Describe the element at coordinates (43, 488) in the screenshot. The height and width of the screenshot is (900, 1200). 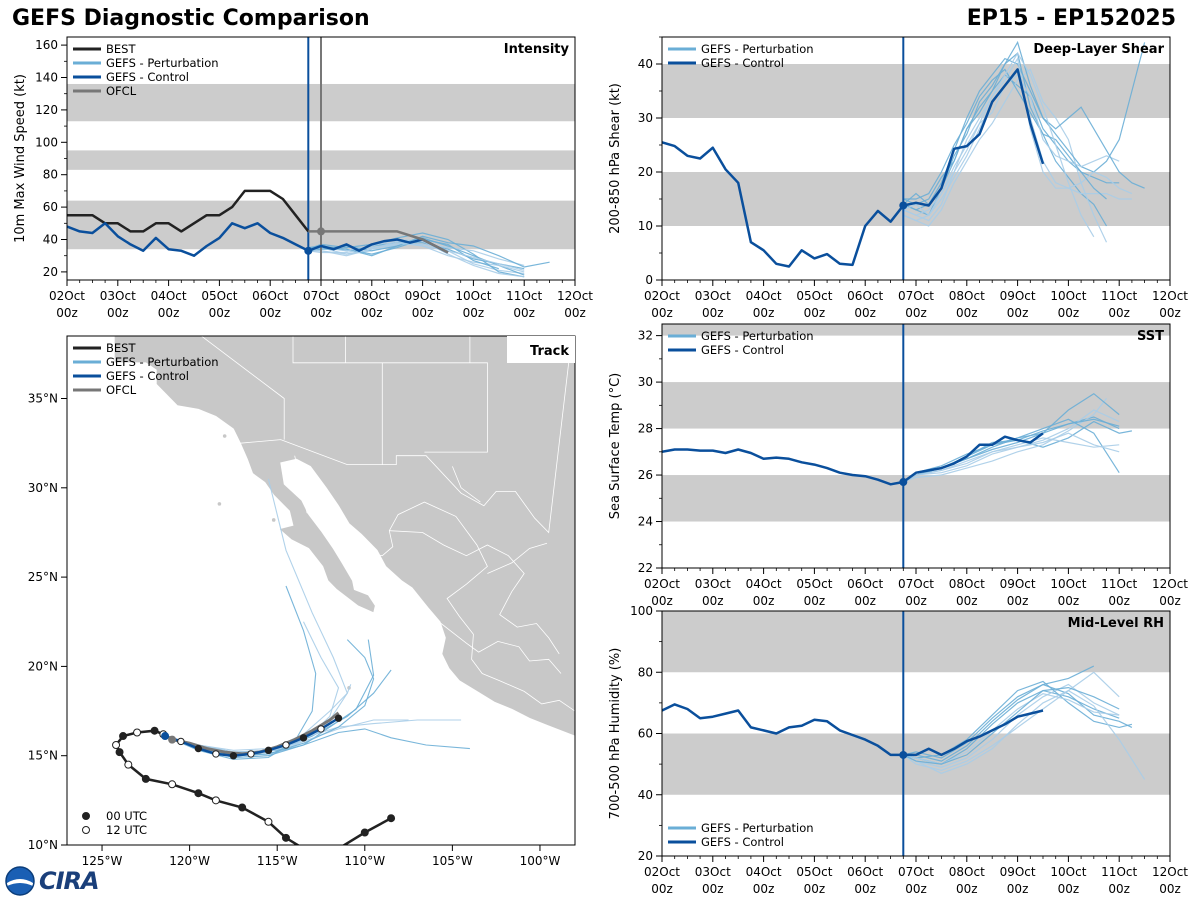
I see `lat-tick-label: 30°N` at that location.